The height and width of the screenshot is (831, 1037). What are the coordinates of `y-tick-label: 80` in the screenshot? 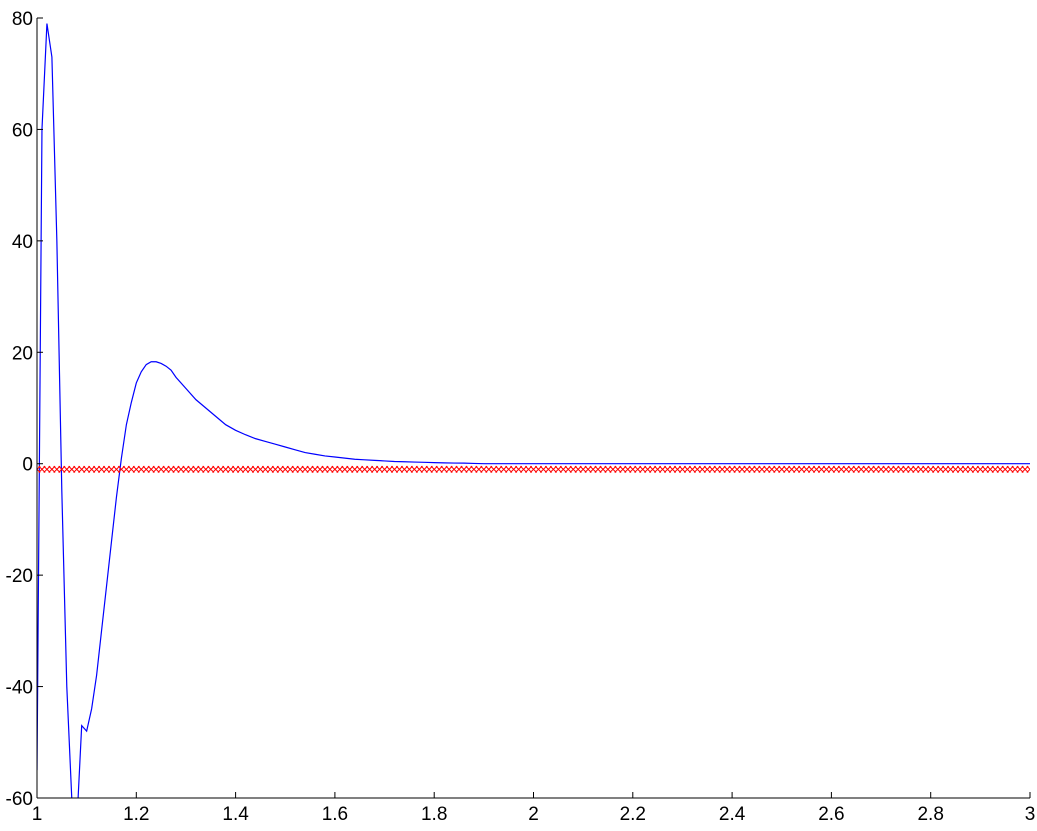 It's located at (22, 19).